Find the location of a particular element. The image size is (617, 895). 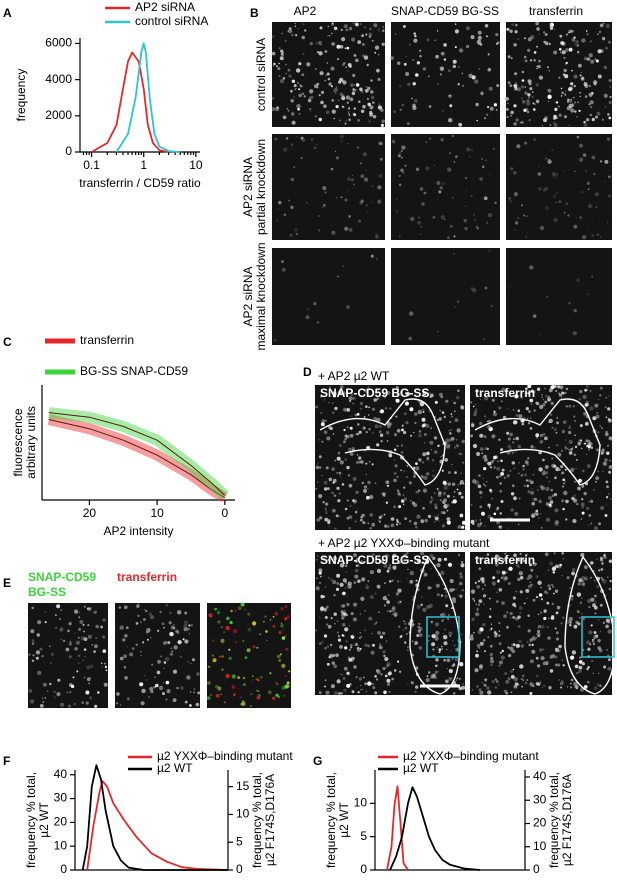

y2-tick-label: 0 is located at coordinates (536, 869).